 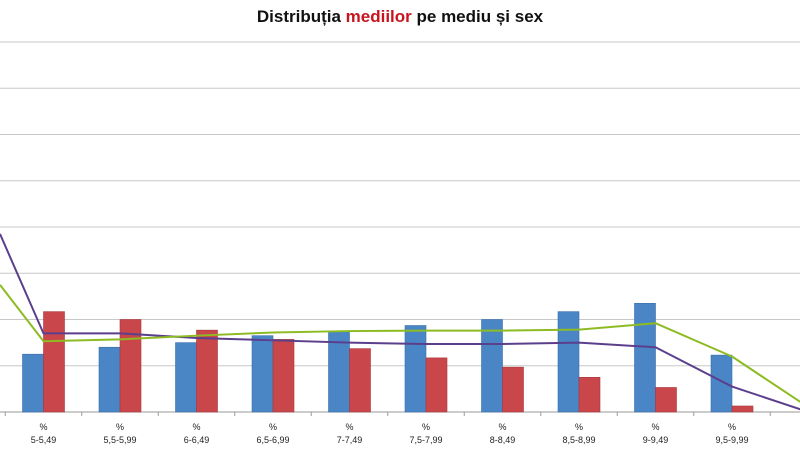 I want to click on x-tick-label: 9-9,49, so click(x=656, y=440).